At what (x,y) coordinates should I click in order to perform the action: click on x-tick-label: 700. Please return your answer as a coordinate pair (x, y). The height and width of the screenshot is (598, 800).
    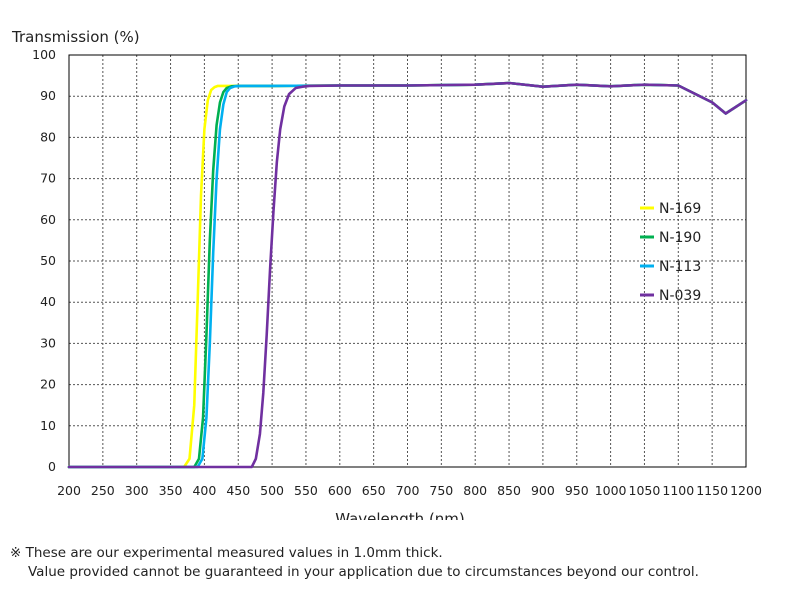
    Looking at the image, I should click on (408, 490).